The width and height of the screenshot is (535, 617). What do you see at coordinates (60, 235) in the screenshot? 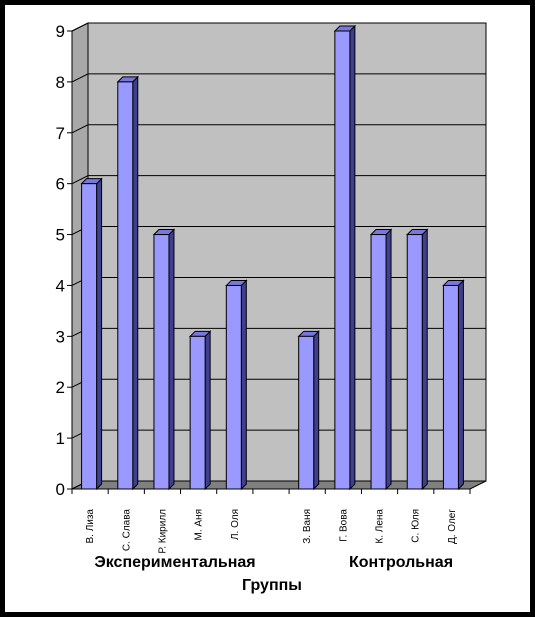
I see `y-tick-label: 5` at bounding box center [60, 235].